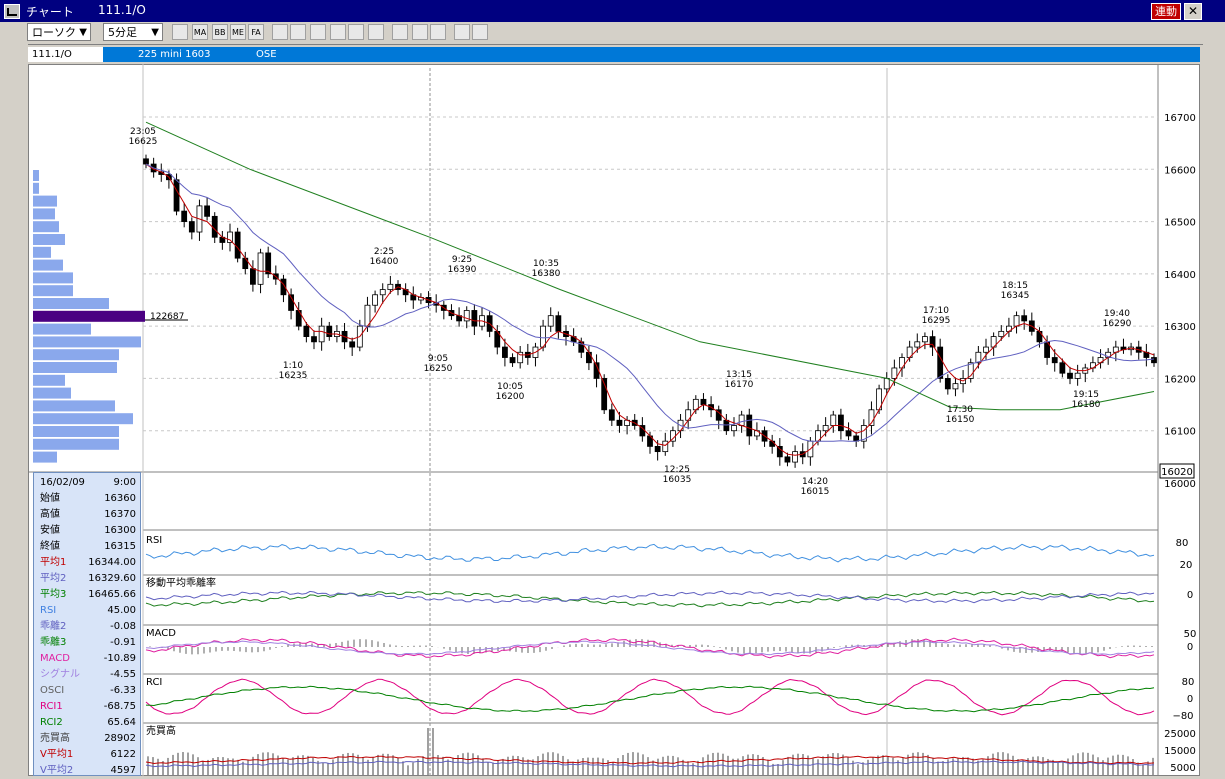 This screenshot has width=1225, height=779. I want to click on data-row: OSCI -6.33, so click(88, 691).